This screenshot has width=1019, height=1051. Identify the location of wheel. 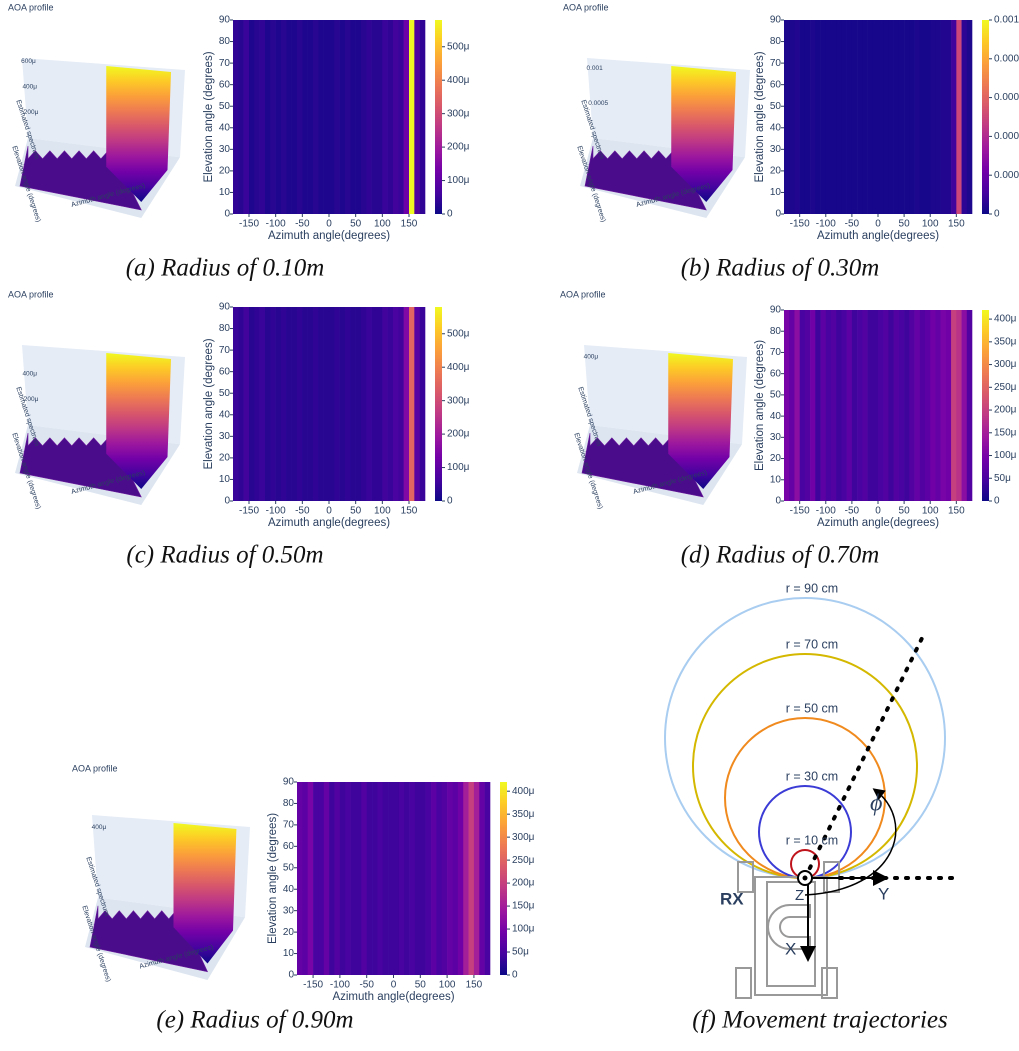
(745, 877).